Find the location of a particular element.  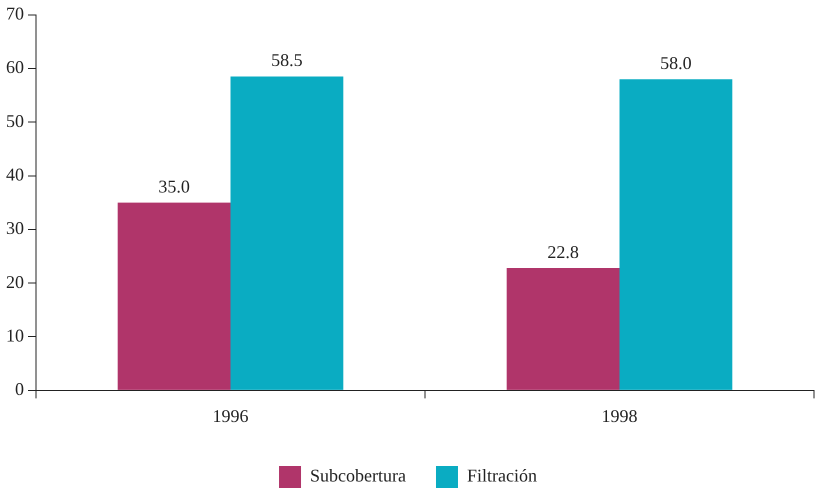

legend-label: Filtración is located at coordinates (501, 476).